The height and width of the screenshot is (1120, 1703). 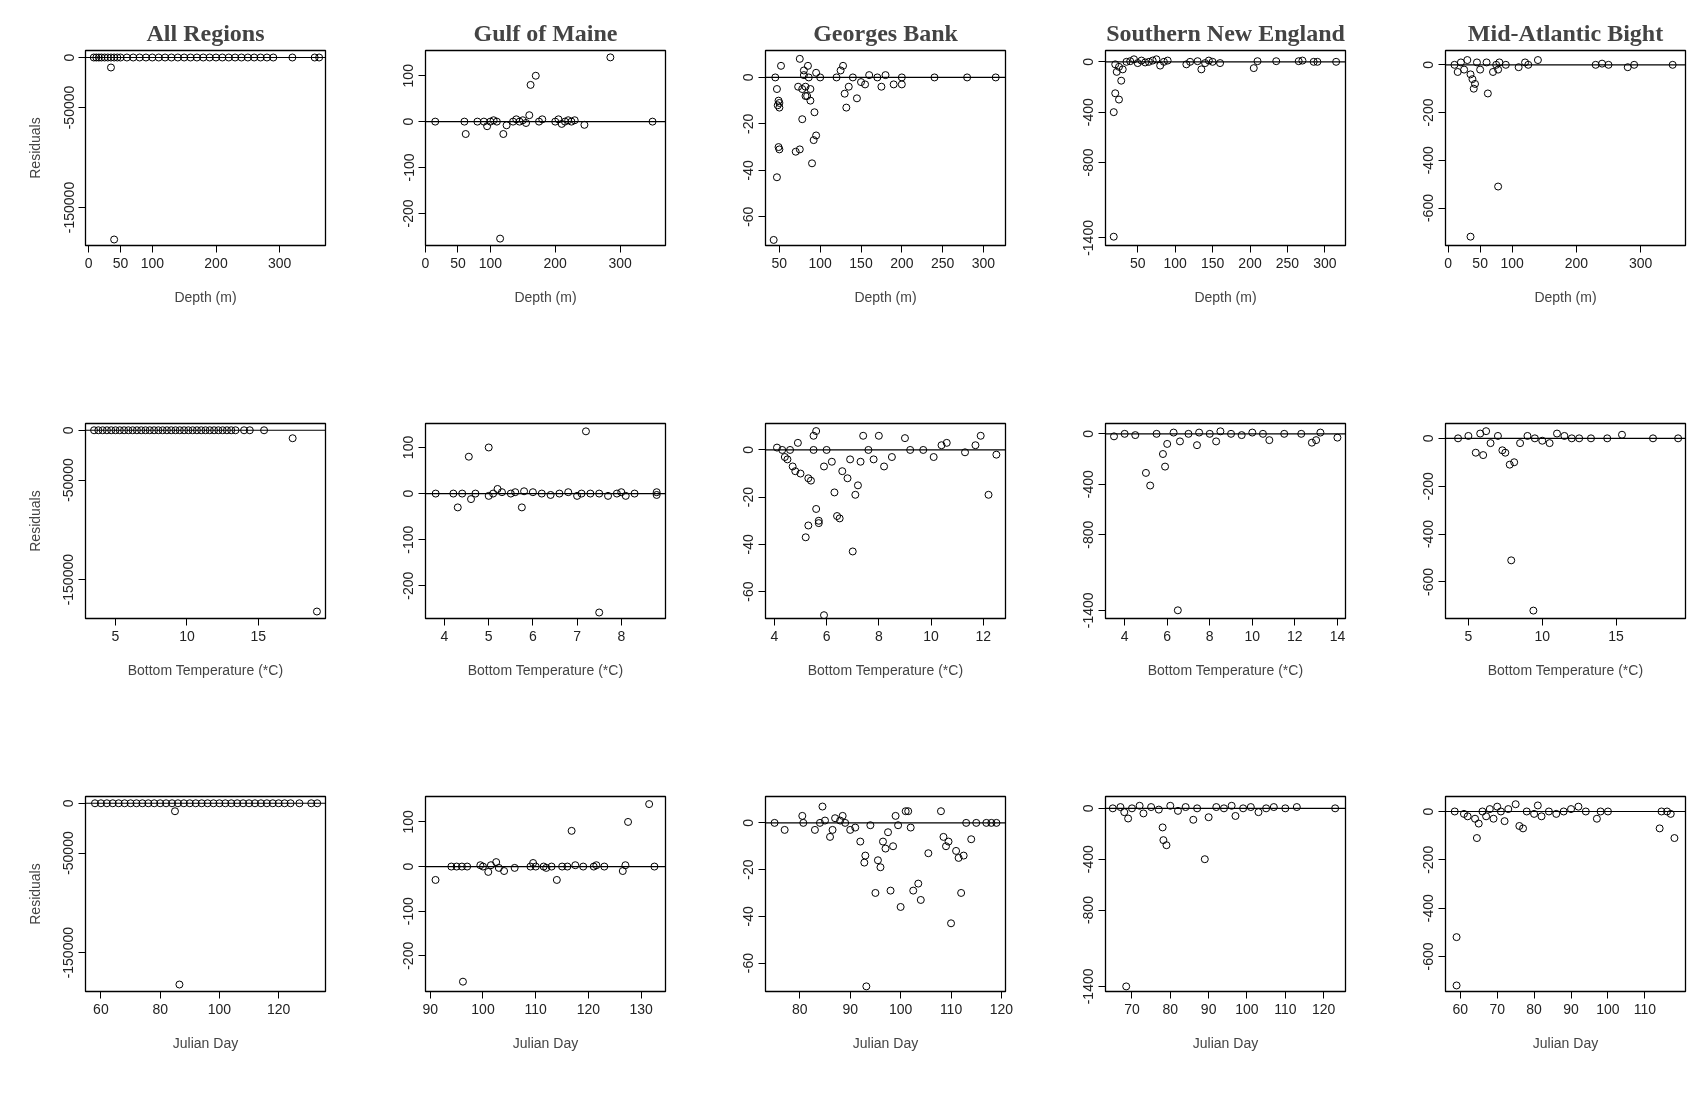 I want to click on chart-title: Mid-Atlantic Bight, so click(x=1565, y=32).